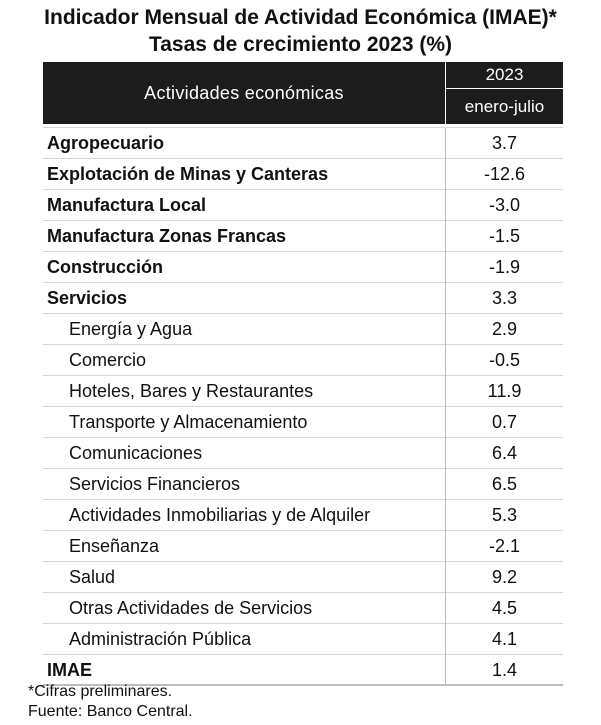 The width and height of the screenshot is (601, 725). Describe the element at coordinates (504, 670) in the screenshot. I see `row-value: 1.4` at that location.